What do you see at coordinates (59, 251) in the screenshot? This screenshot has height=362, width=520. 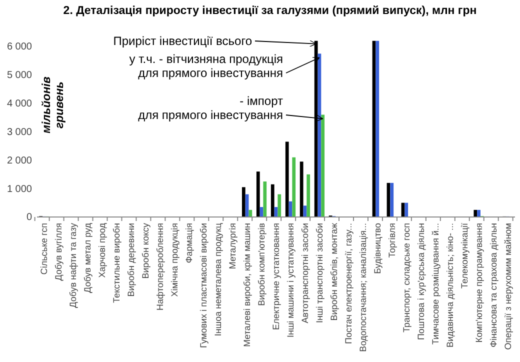 I see `x-tick-label: Добув вугілля` at bounding box center [59, 251].